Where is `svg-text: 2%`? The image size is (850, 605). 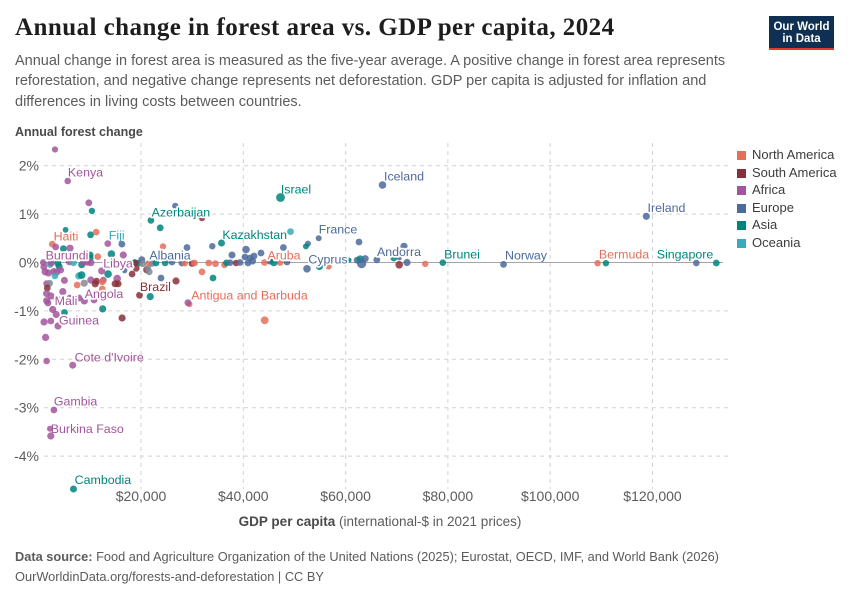
svg-text: 2% is located at coordinates (29, 166).